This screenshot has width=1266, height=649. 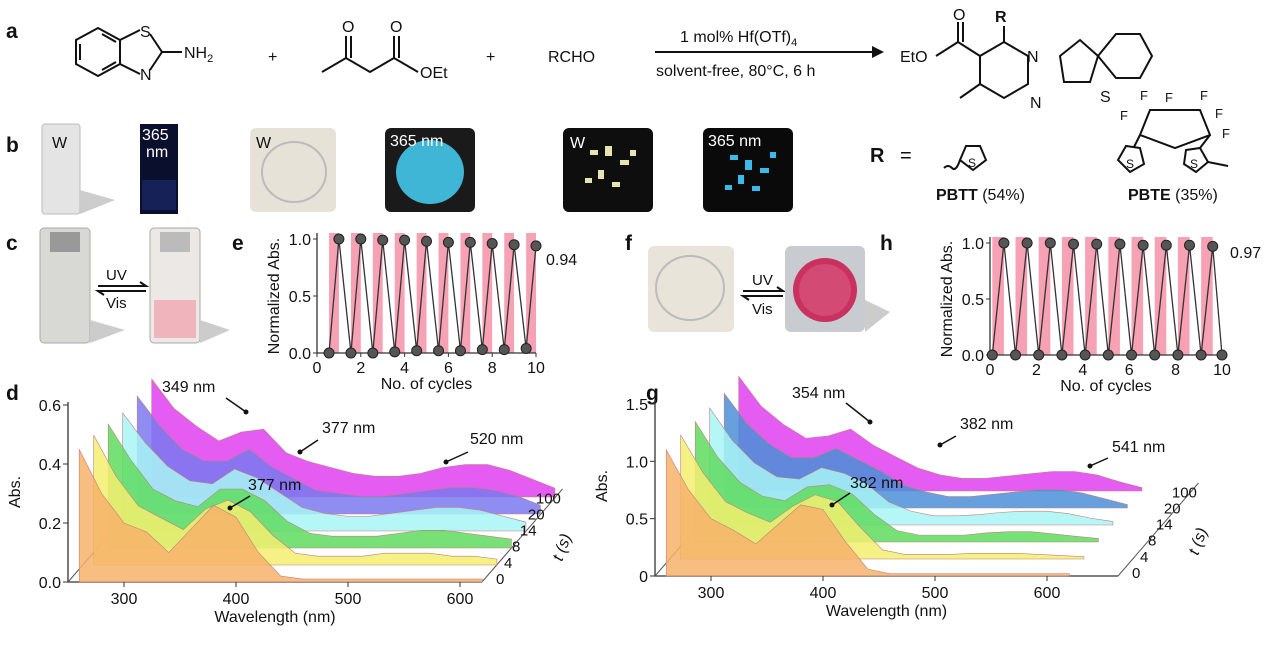 What do you see at coordinates (571, 57) in the screenshot?
I see `reactant-aldehyde: RCHO` at bounding box center [571, 57].